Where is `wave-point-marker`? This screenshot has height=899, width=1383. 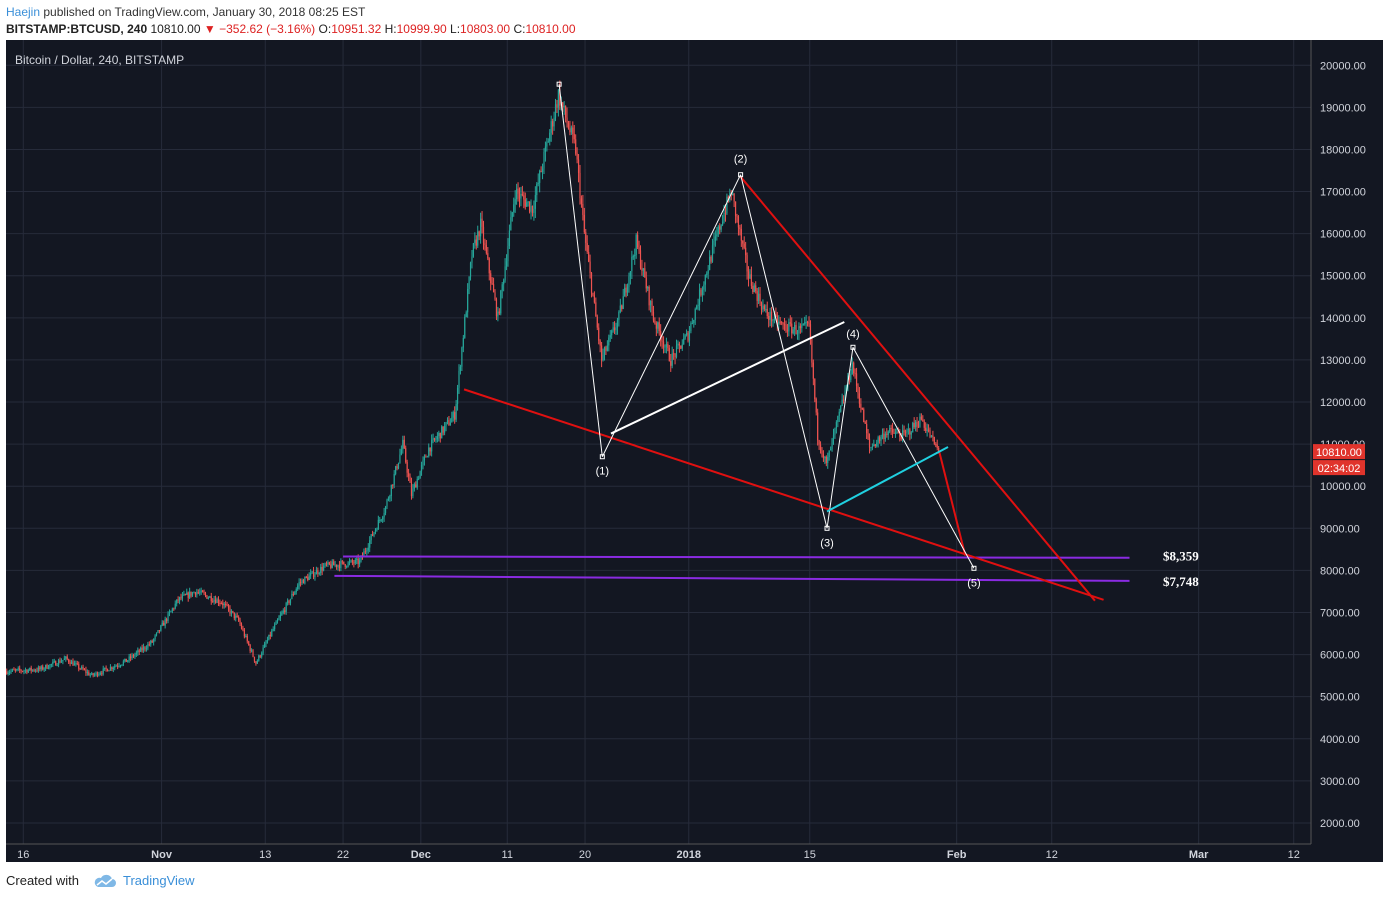 wave-point-marker is located at coordinates (559, 84).